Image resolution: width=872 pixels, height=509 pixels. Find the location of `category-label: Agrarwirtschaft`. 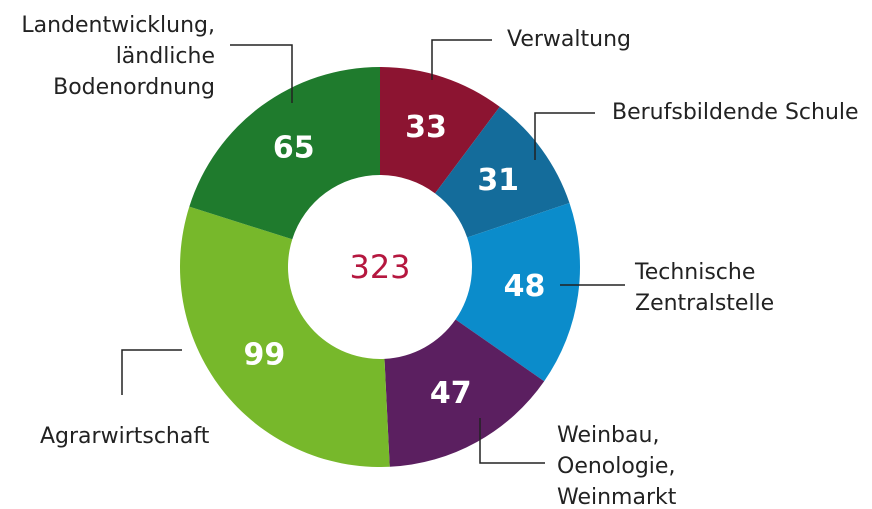

category-label: Agrarwirtschaft is located at coordinates (125, 436).